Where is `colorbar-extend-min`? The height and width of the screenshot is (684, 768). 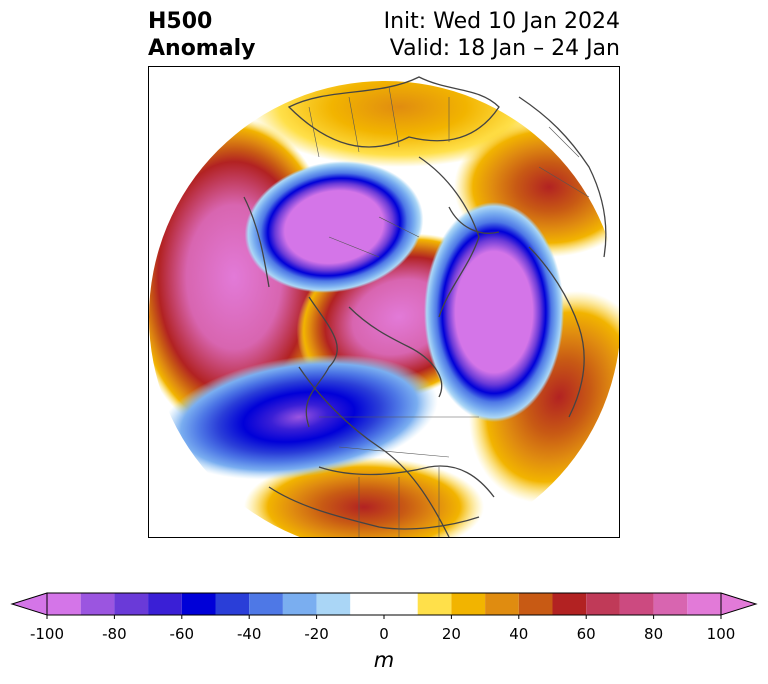 colorbar-extend-min is located at coordinates (29, 604).